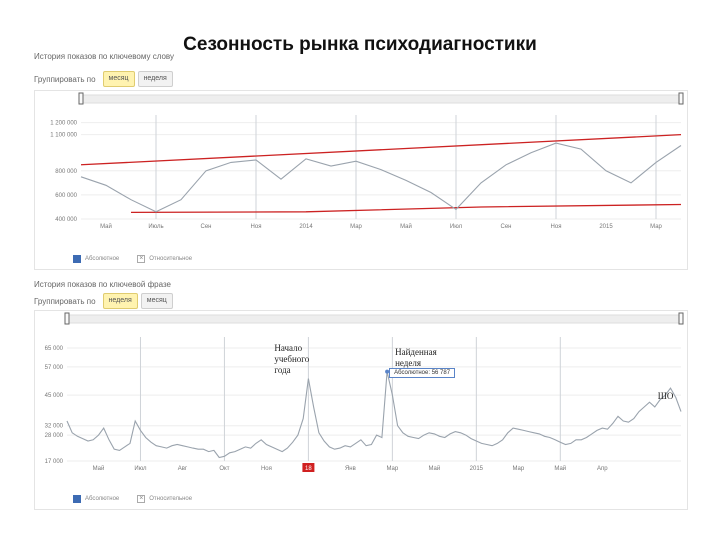  What do you see at coordinates (360, 44) in the screenshot?
I see `slide-title: Сезонность рынка психодиагностики` at bounding box center [360, 44].